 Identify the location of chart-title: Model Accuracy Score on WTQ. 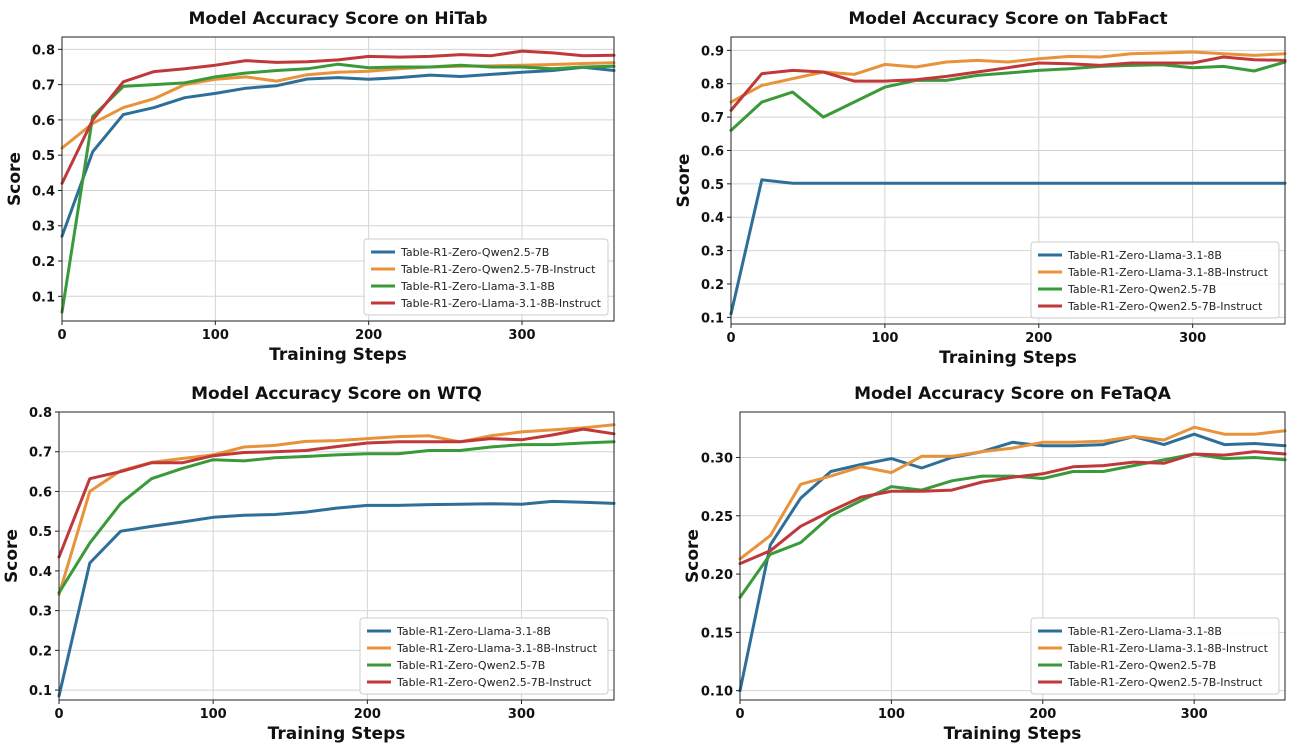
(336, 394).